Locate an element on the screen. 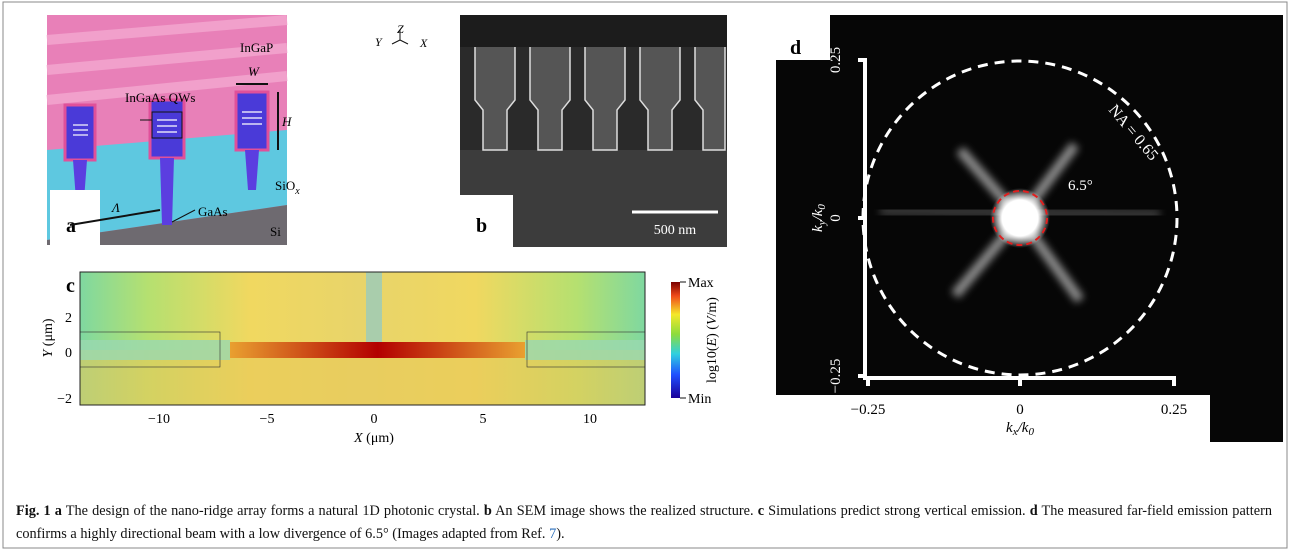 This screenshot has width=1290, height=551. panel-label: c is located at coordinates (70, 286).